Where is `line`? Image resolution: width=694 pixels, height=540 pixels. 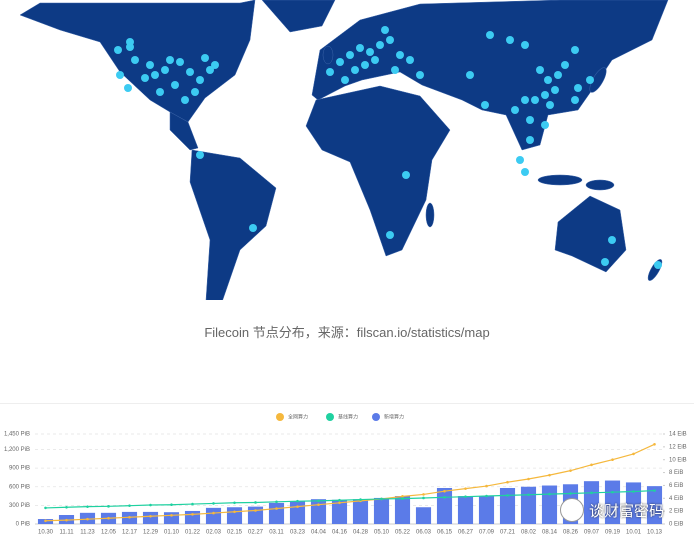 line is located at coordinates (350, 499).